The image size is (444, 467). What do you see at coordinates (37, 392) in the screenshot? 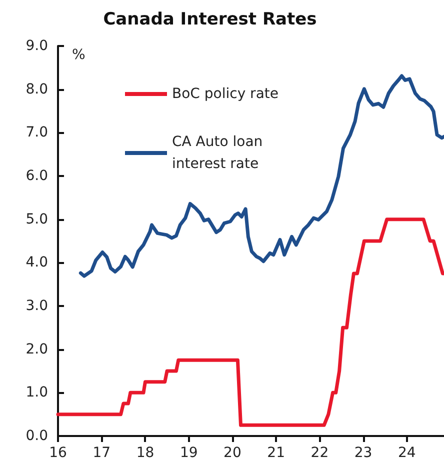
I see `y-tick-label: 1.0` at bounding box center [37, 392].